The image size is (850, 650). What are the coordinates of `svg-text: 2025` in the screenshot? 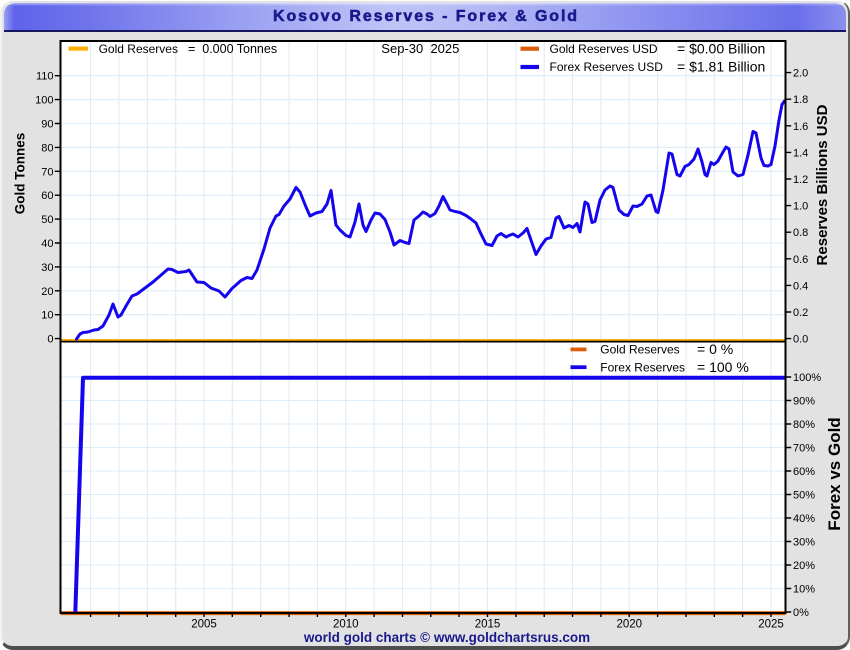 It's located at (771, 625).